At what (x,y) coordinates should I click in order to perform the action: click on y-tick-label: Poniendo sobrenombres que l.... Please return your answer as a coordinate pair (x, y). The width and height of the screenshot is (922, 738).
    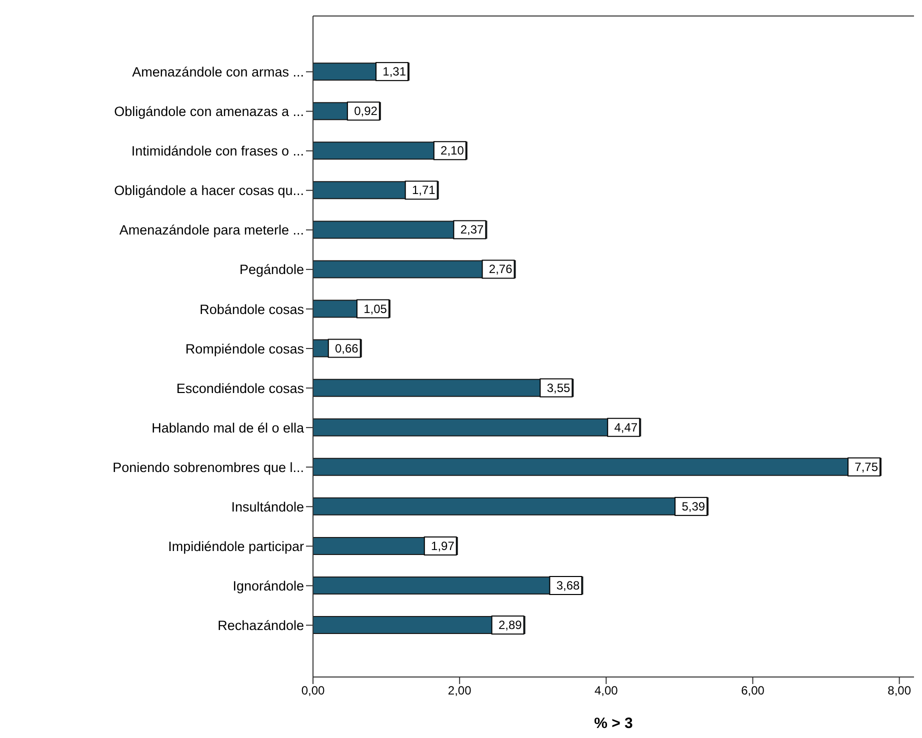
    Looking at the image, I should click on (208, 467).